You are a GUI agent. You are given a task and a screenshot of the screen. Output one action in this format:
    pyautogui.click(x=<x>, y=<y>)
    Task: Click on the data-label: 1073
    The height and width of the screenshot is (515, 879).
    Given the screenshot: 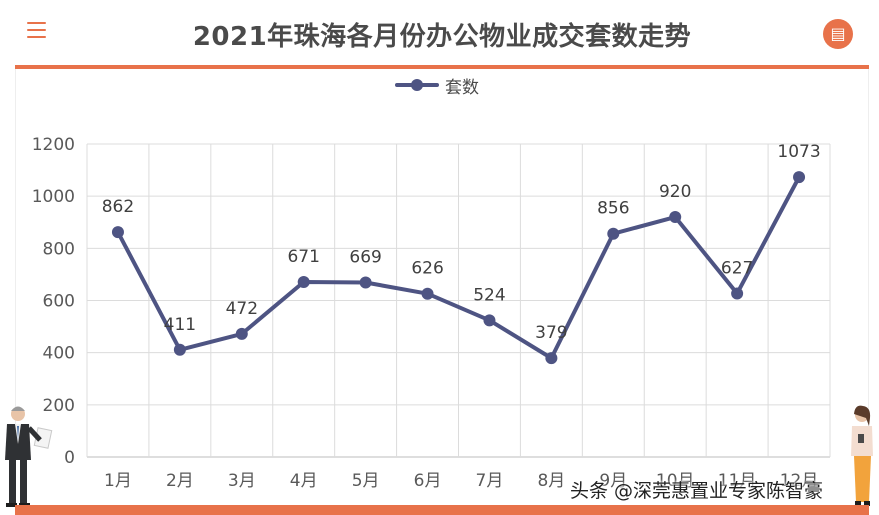 What is the action you would take?
    pyautogui.click(x=798, y=152)
    